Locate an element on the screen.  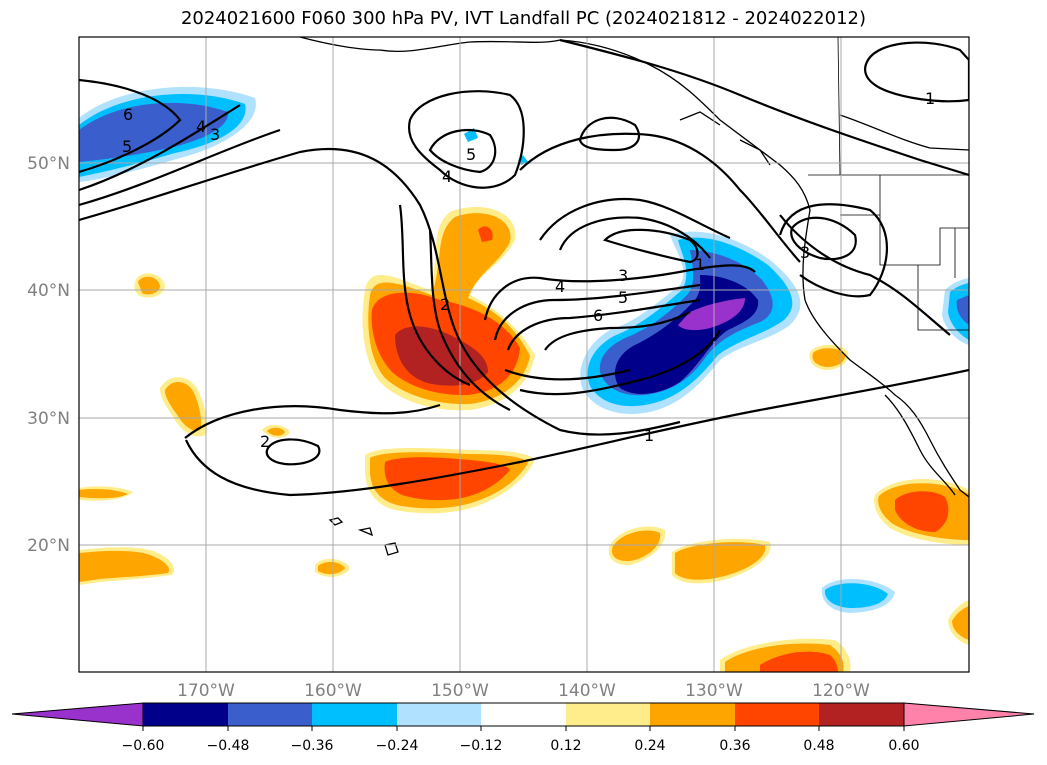
lon-label: 140°W is located at coordinates (587, 691).